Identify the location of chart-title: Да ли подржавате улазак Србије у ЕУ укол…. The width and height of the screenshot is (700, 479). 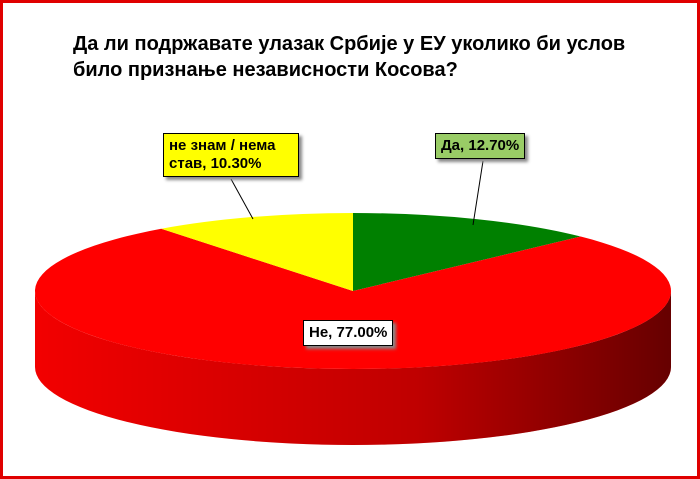
(349, 57).